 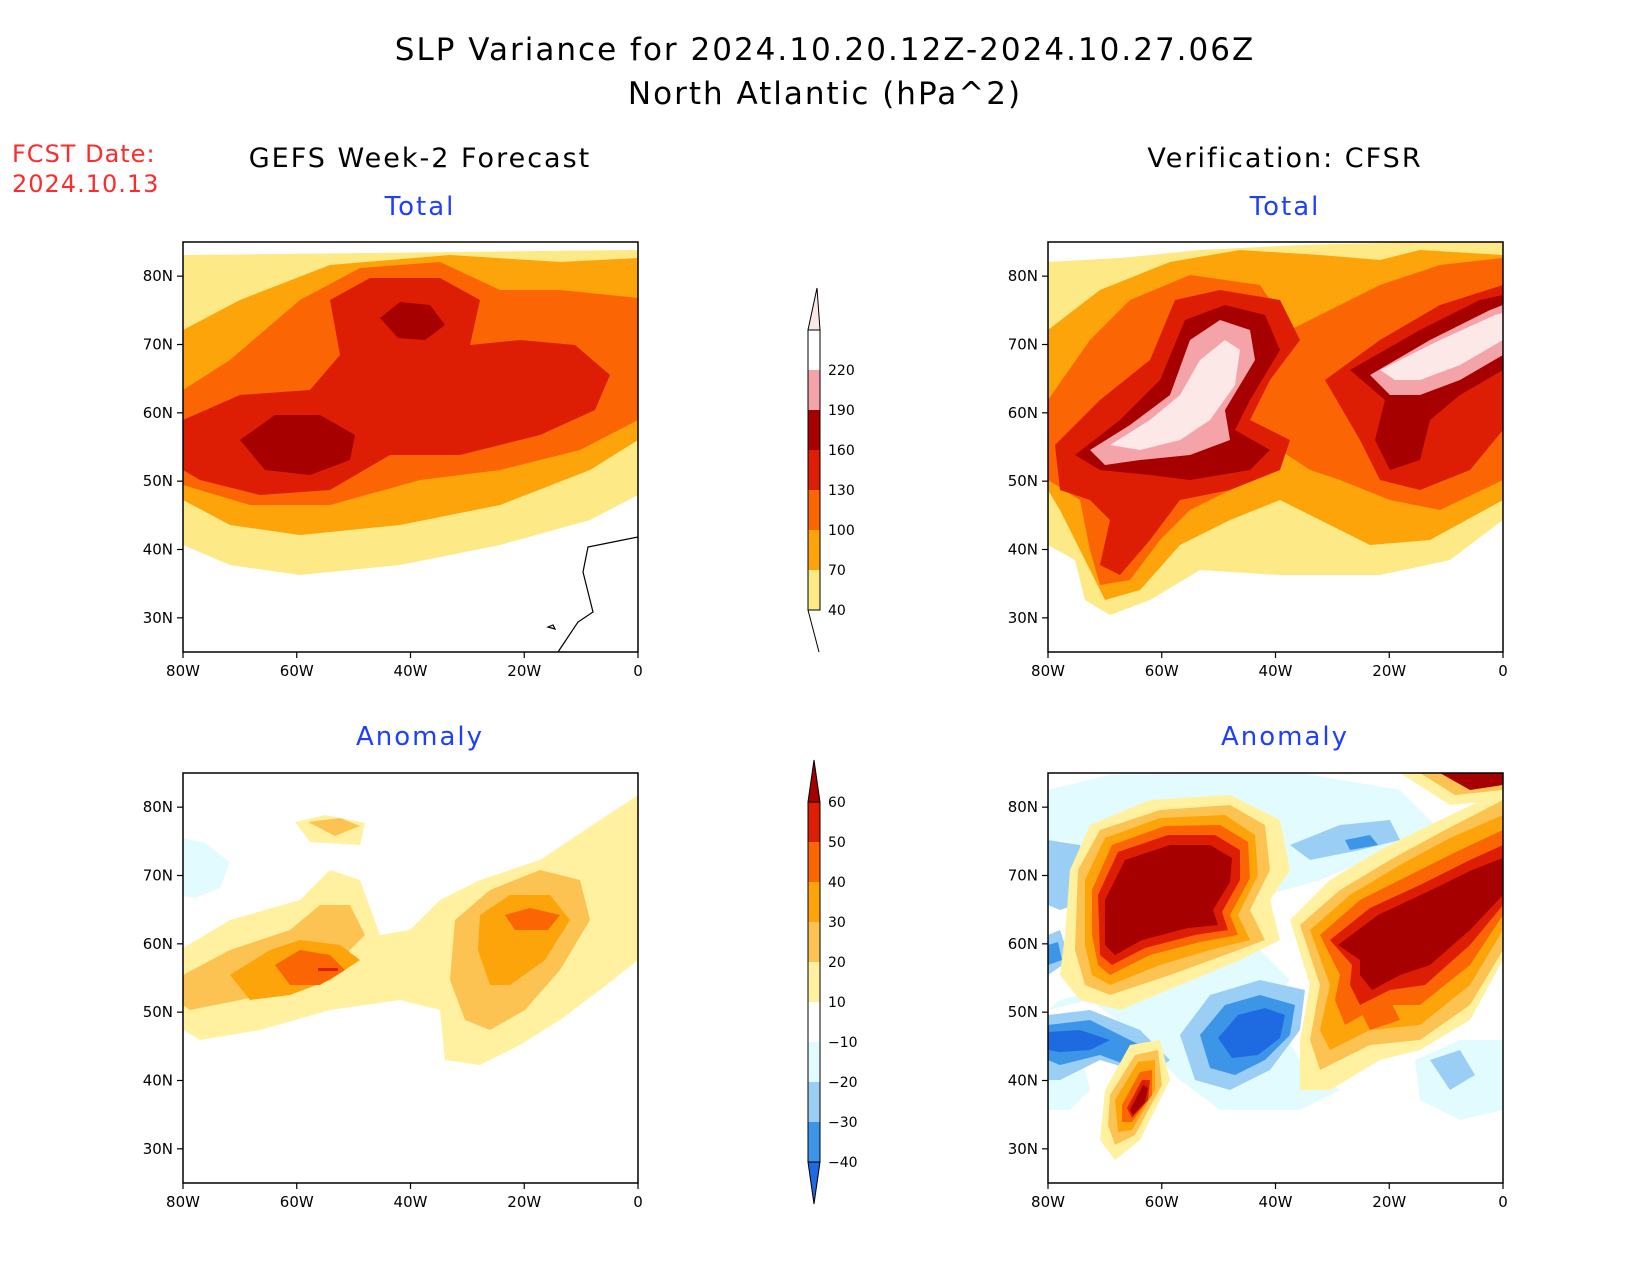 What do you see at coordinates (814, 1183) in the screenshot?
I see `colorbar-anomaly-bottom-cap` at bounding box center [814, 1183].